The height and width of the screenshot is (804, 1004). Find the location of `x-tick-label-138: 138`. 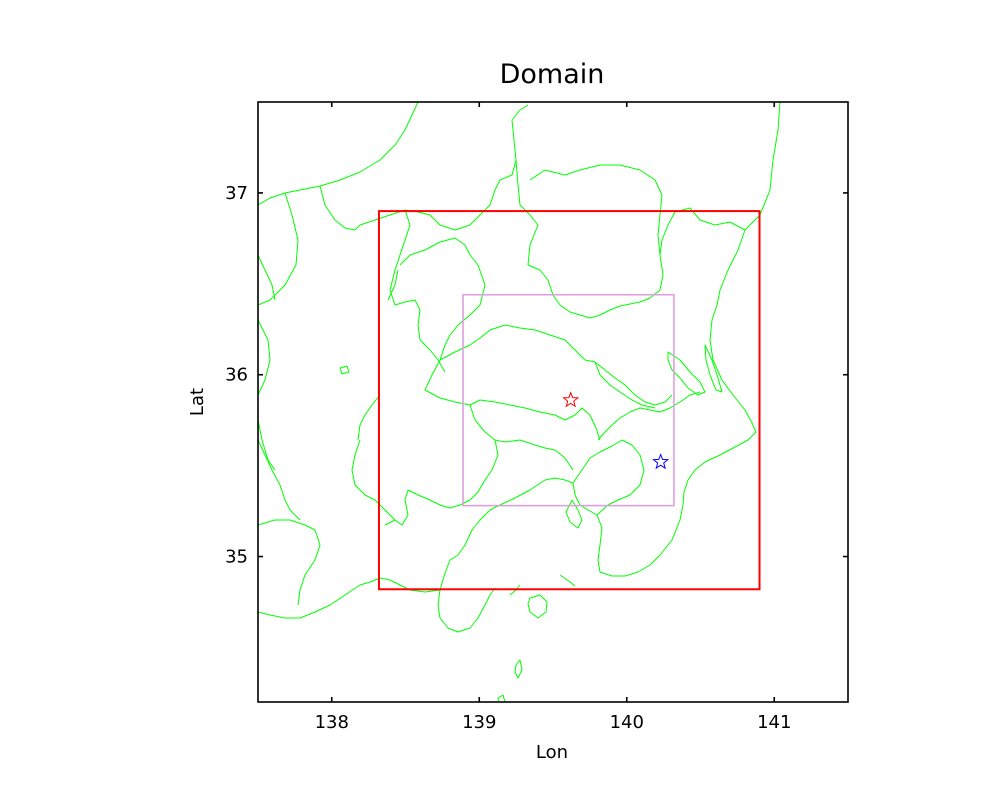

x-tick-label-138: 138 is located at coordinates (332, 722).